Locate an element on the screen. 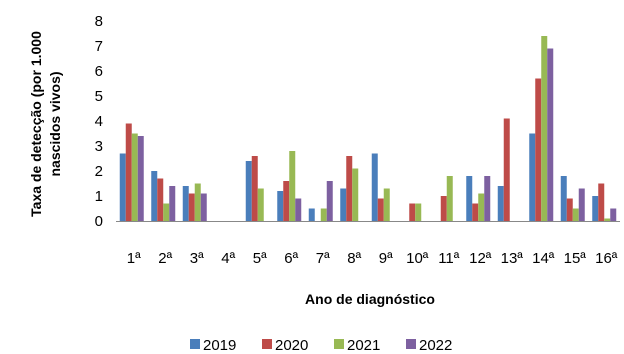 This screenshot has width=624, height=354. x-tick-label: 2ª is located at coordinates (165, 258).